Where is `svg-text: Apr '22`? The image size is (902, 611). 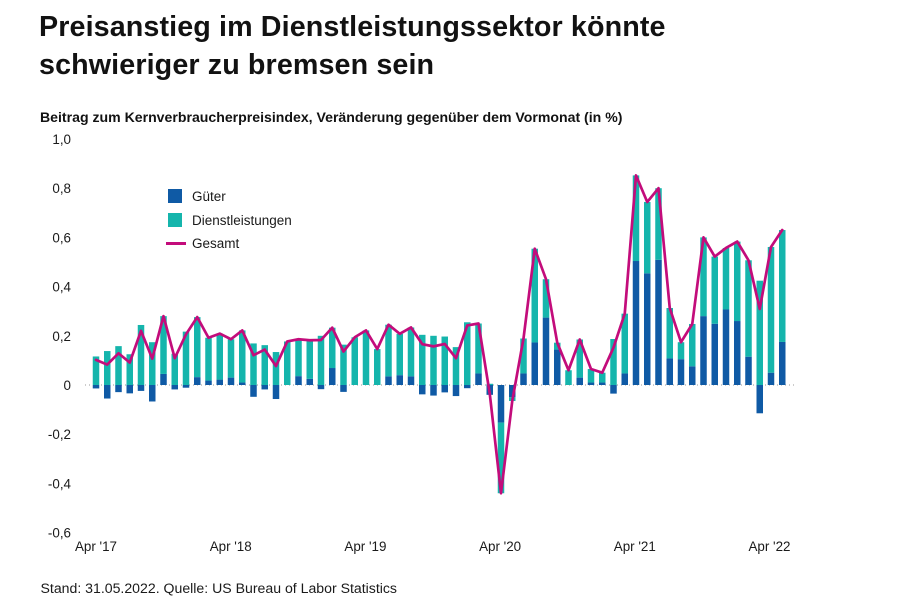
svg-text: Apr '22 is located at coordinates (769, 546).